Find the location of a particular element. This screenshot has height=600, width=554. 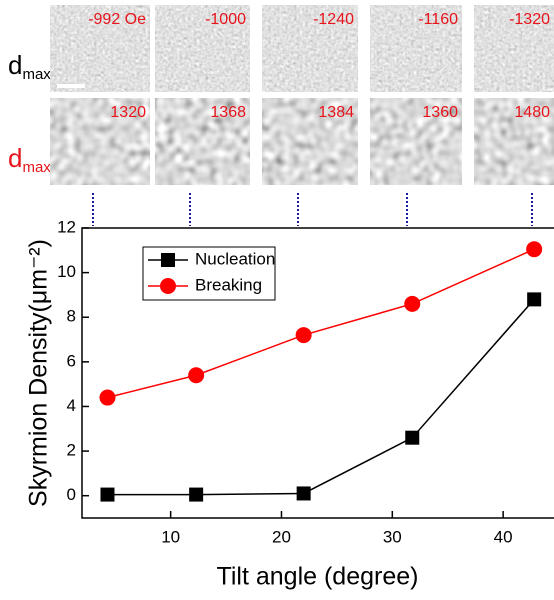

legend-label: Nucleation is located at coordinates (235, 258).